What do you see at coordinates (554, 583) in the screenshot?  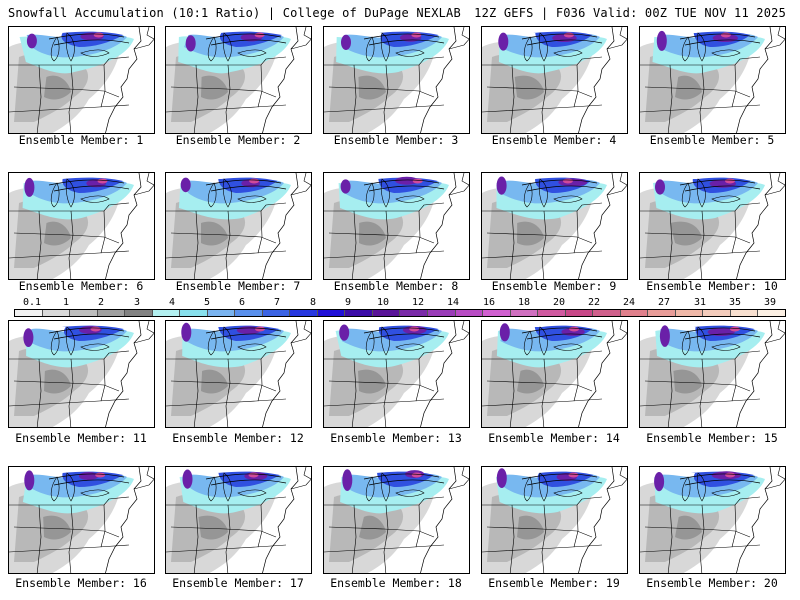 I see `ensemble-member-label: Ensemble Member: 19` at bounding box center [554, 583].